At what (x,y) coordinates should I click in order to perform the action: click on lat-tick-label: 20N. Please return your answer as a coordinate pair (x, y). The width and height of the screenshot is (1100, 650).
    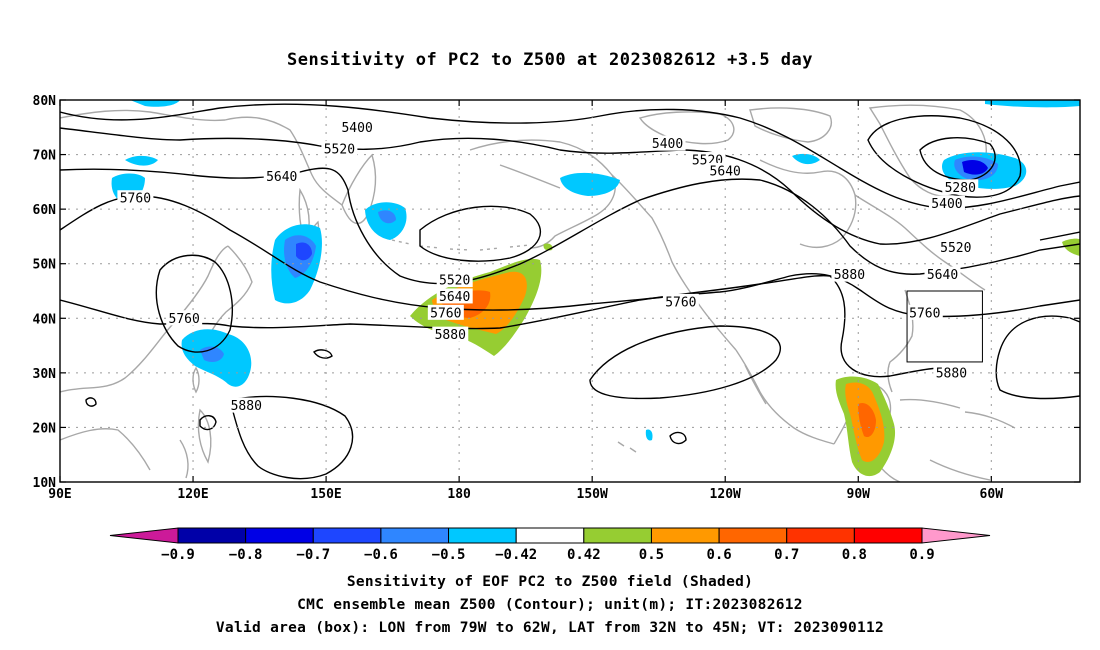
    Looking at the image, I should click on (45, 428).